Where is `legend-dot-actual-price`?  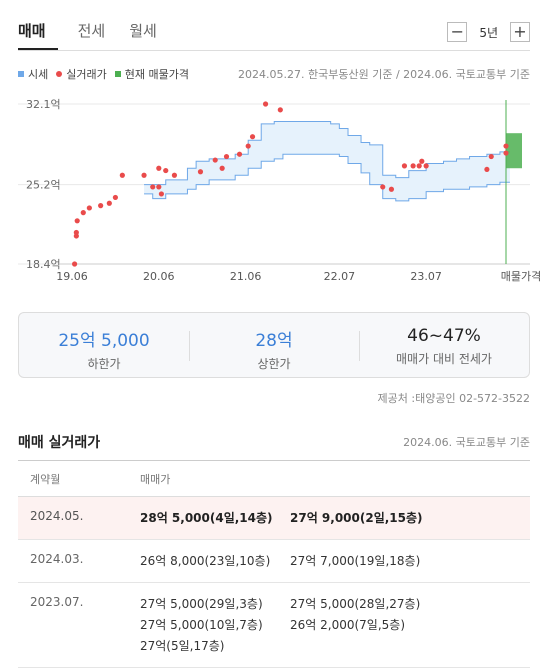
legend-dot-actual-price is located at coordinates (59, 74).